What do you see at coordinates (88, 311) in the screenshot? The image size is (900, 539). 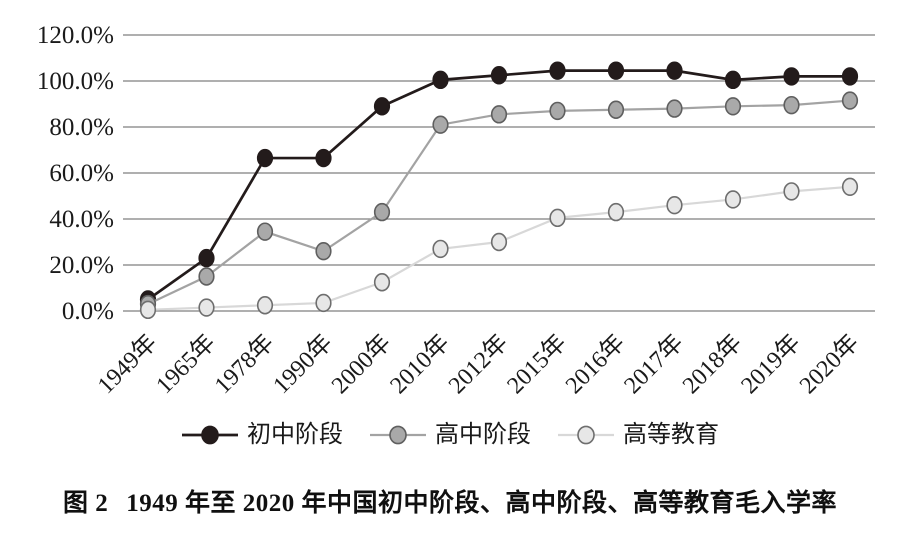 I see `y-tick-label: 0.0%` at bounding box center [88, 311].